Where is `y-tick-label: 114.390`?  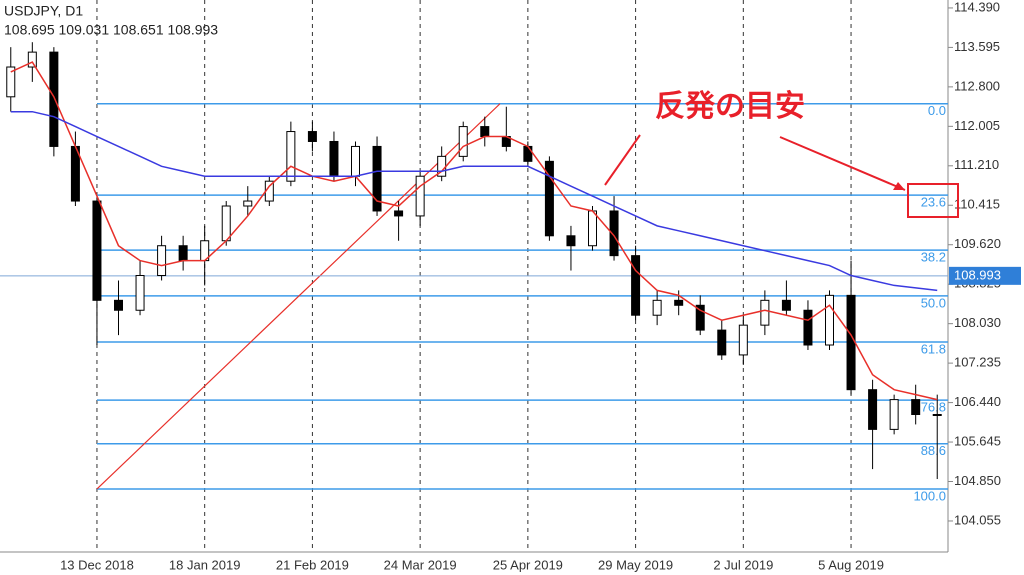 y-tick-label: 114.390 is located at coordinates (977, 7).